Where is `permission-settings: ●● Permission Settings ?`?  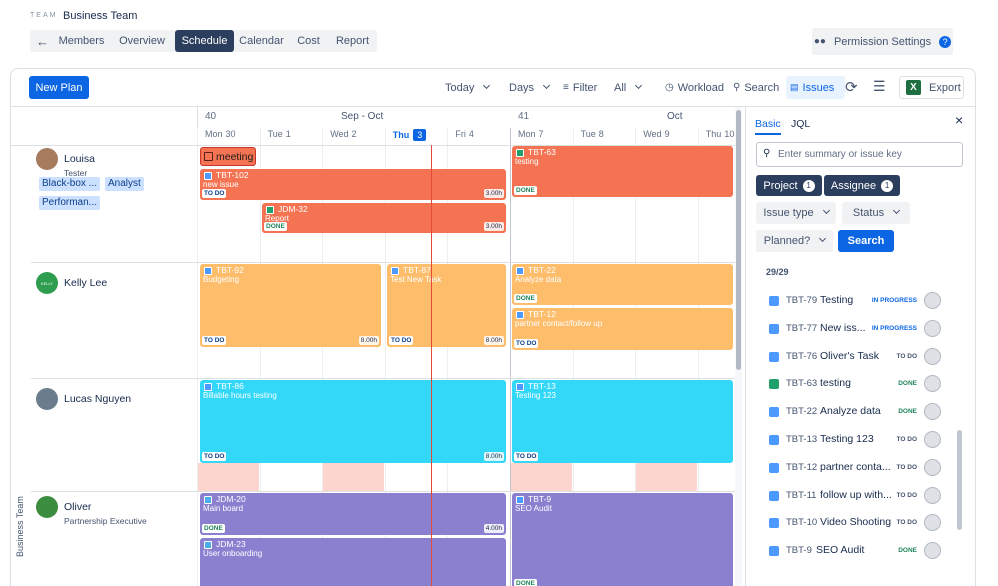 permission-settings: ●● Permission Settings ? is located at coordinates (882, 41).